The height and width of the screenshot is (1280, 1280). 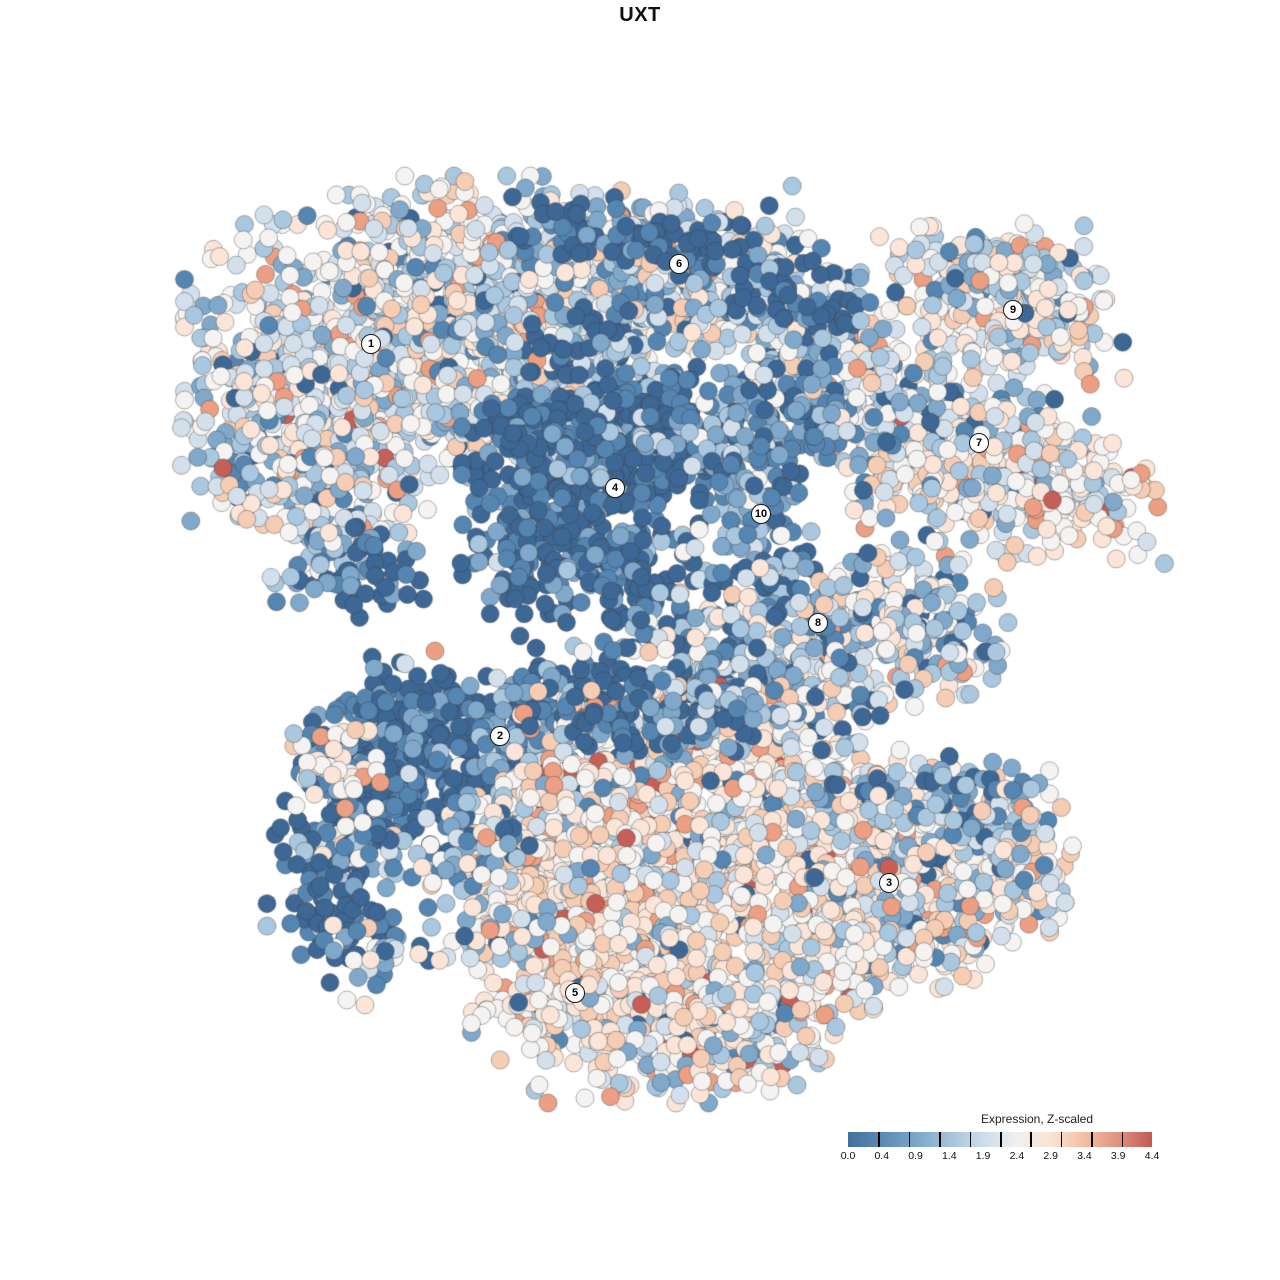 What do you see at coordinates (882, 1156) in the screenshot?
I see `colorbar-tick-label: 0.4` at bounding box center [882, 1156].